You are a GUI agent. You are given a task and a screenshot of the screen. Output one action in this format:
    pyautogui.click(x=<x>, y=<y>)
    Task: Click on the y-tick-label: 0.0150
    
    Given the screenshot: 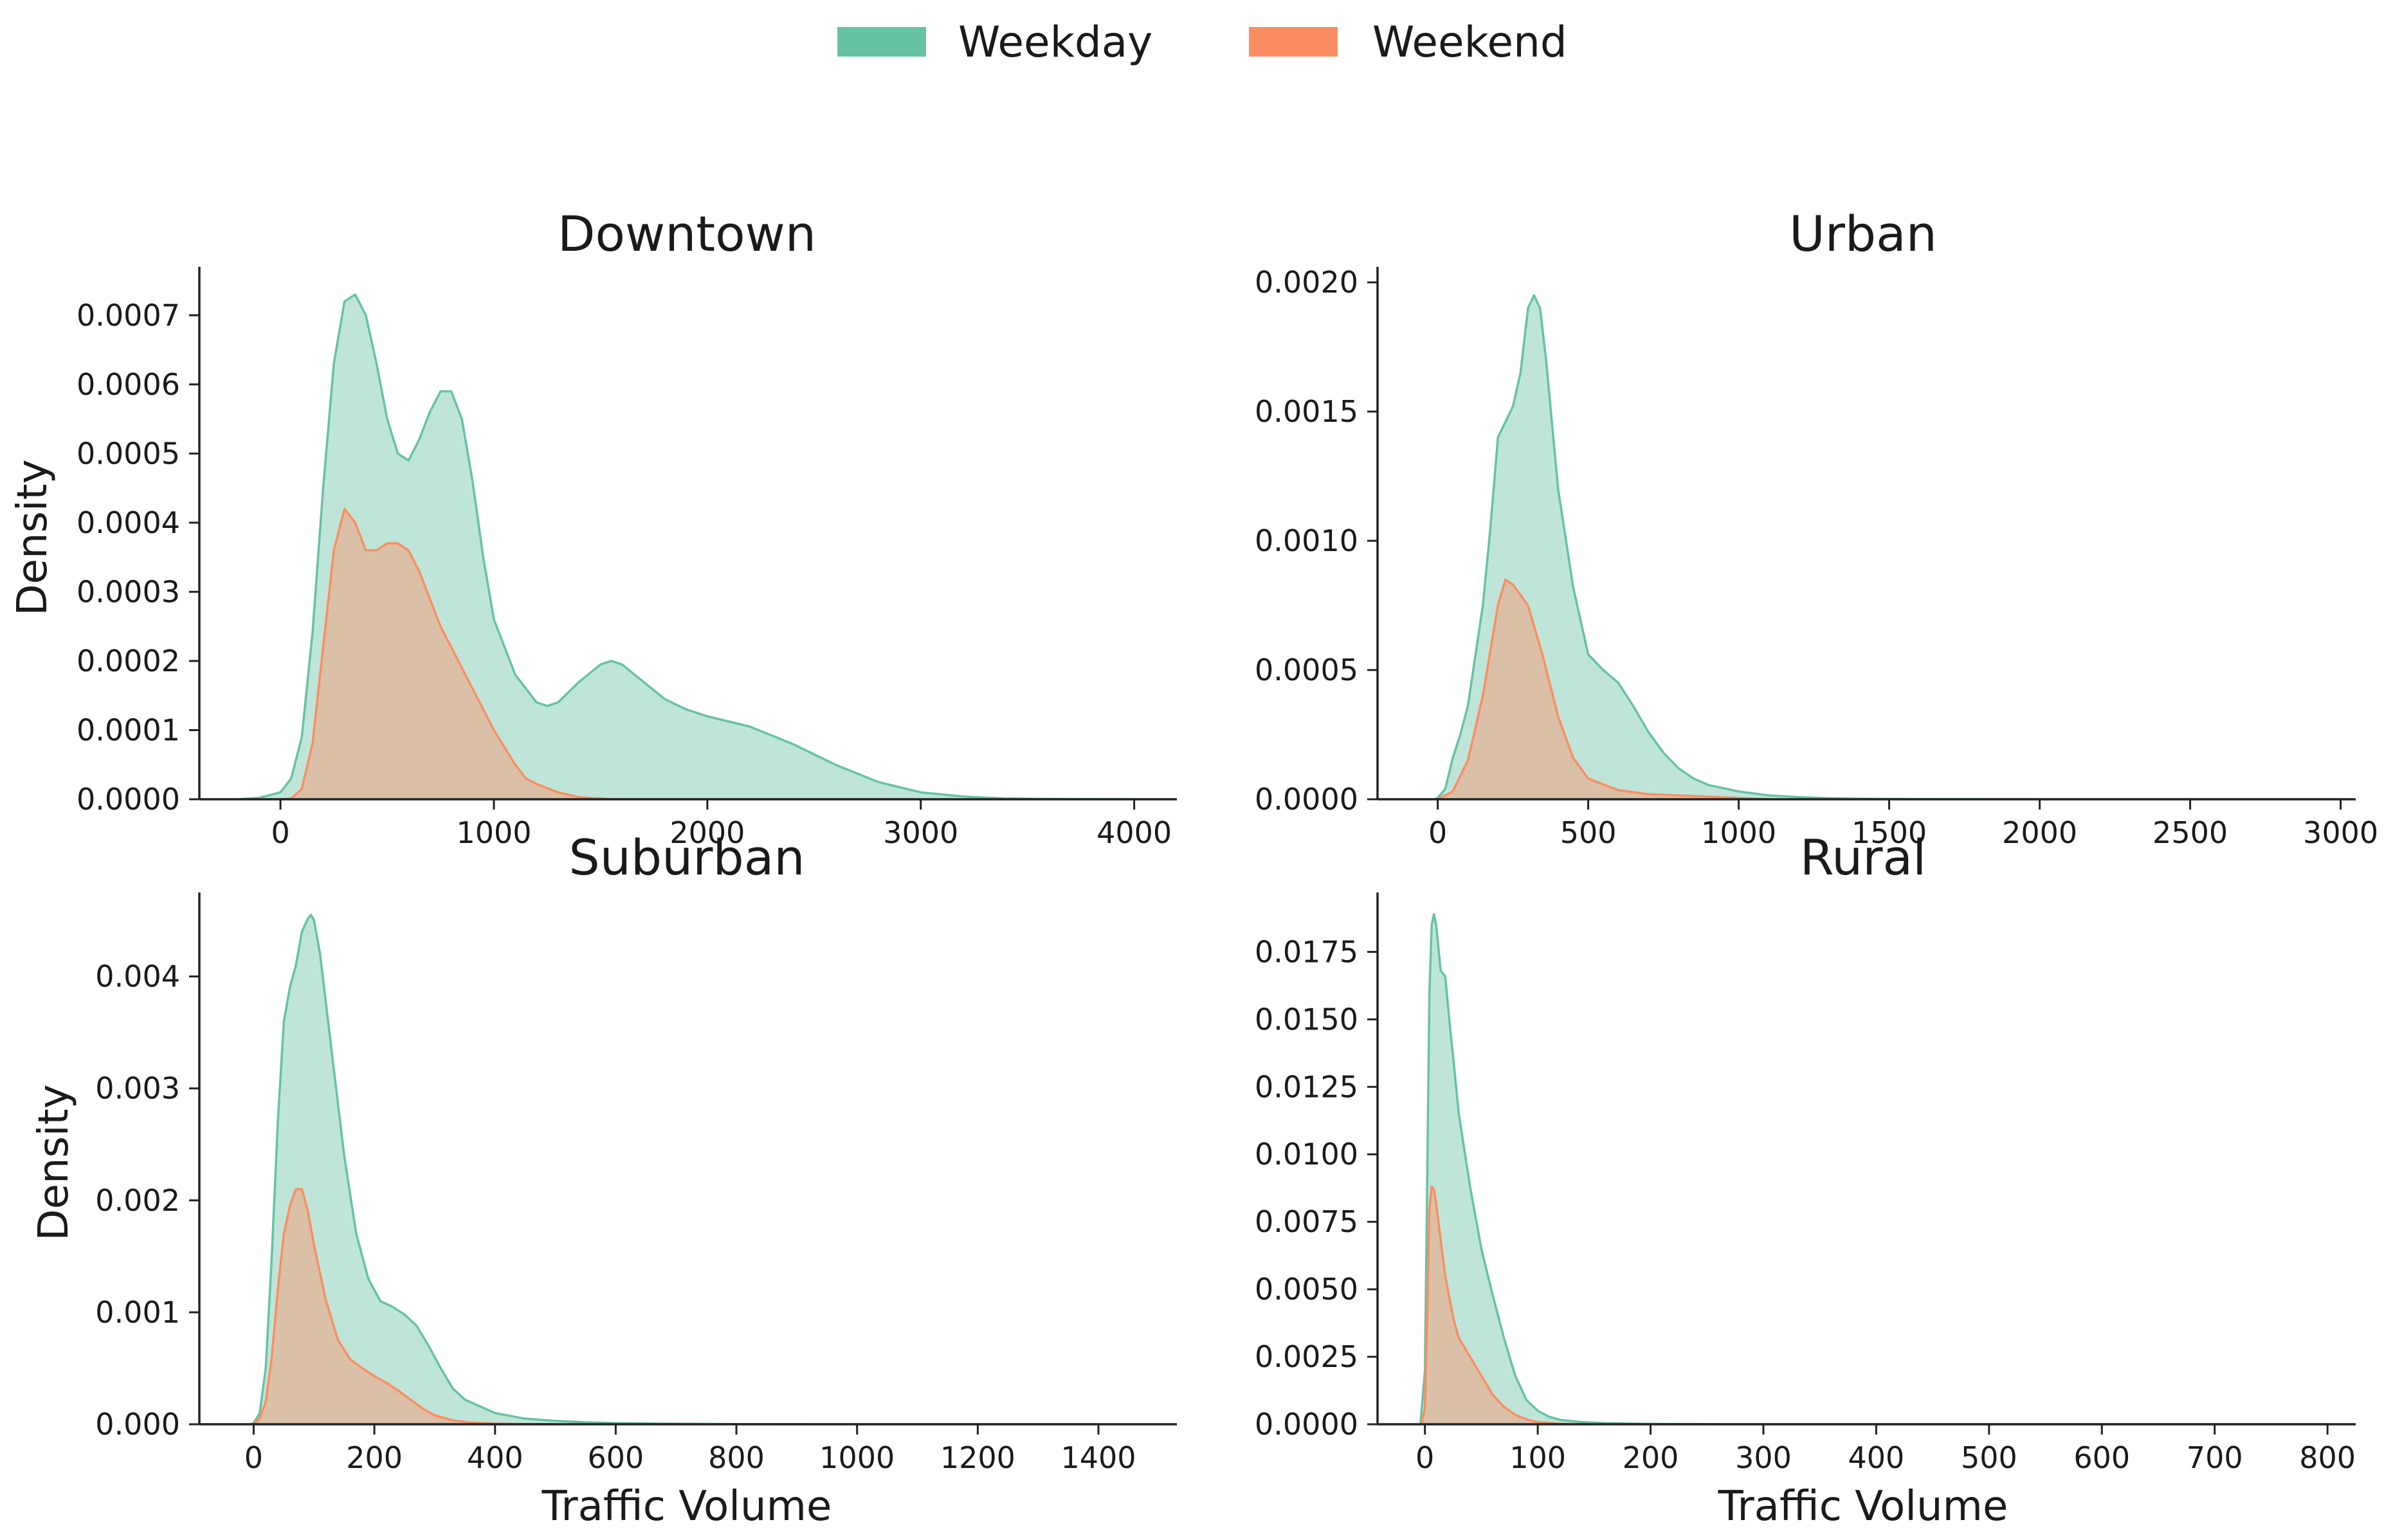 What is the action you would take?
    pyautogui.click(x=1306, y=1019)
    